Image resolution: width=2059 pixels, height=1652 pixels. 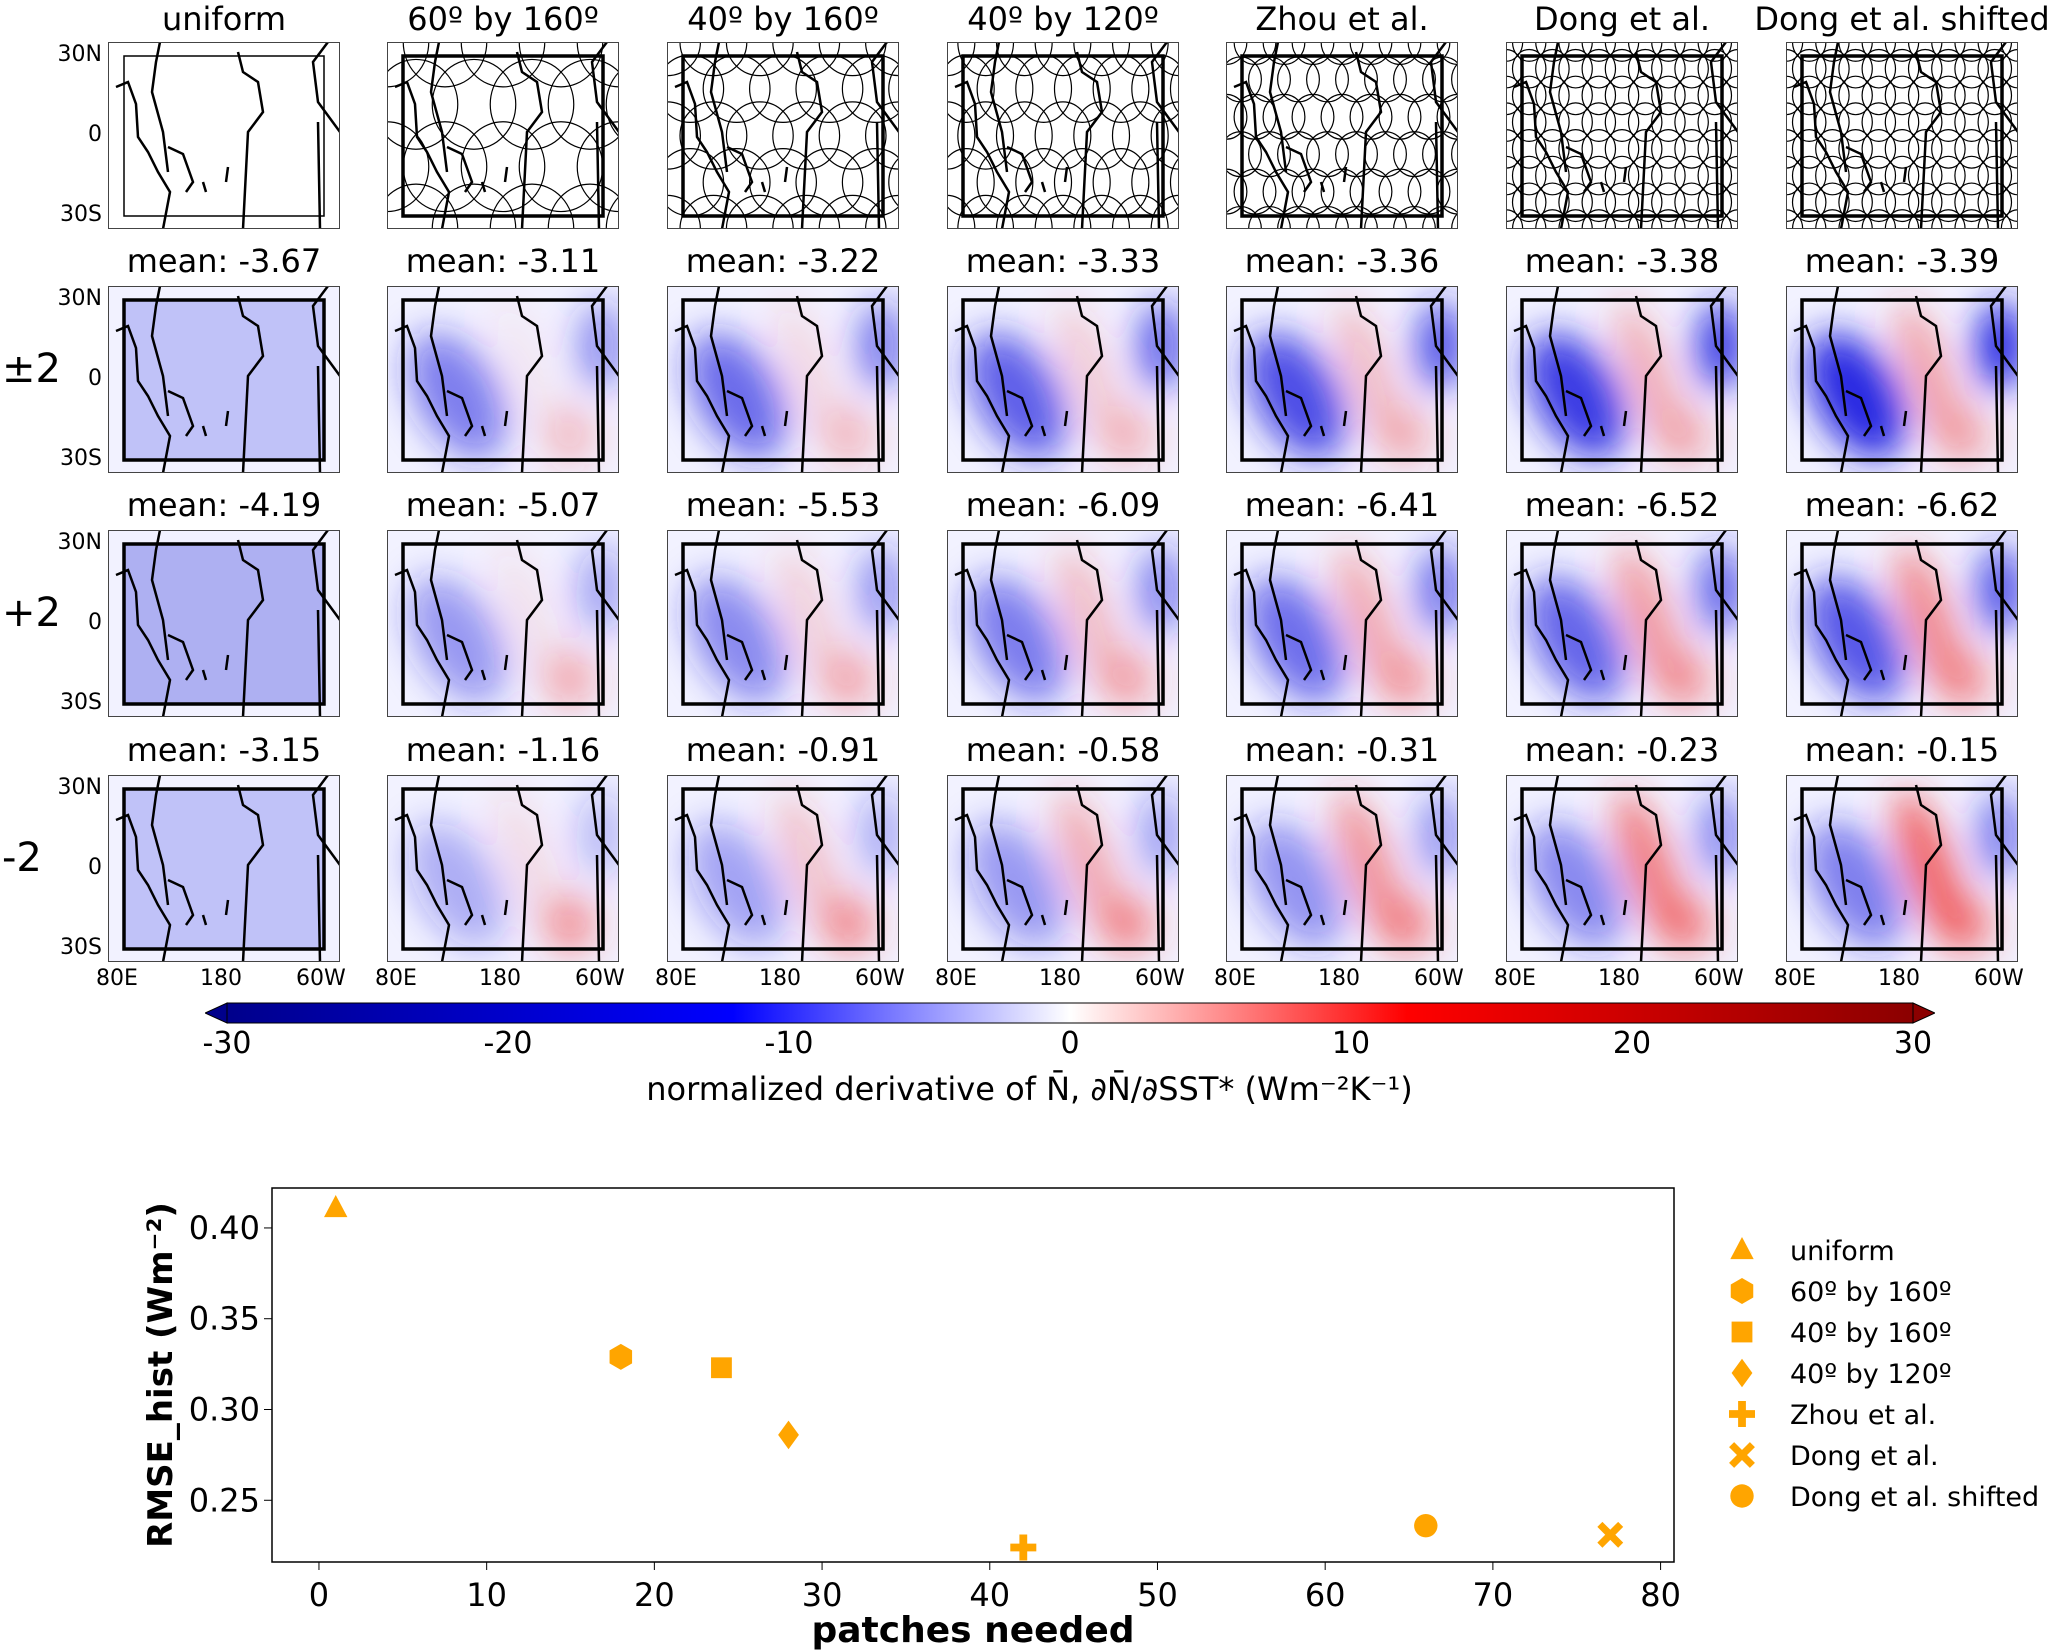 I want to click on y-tick-label: 0.25, so click(x=224, y=1500).